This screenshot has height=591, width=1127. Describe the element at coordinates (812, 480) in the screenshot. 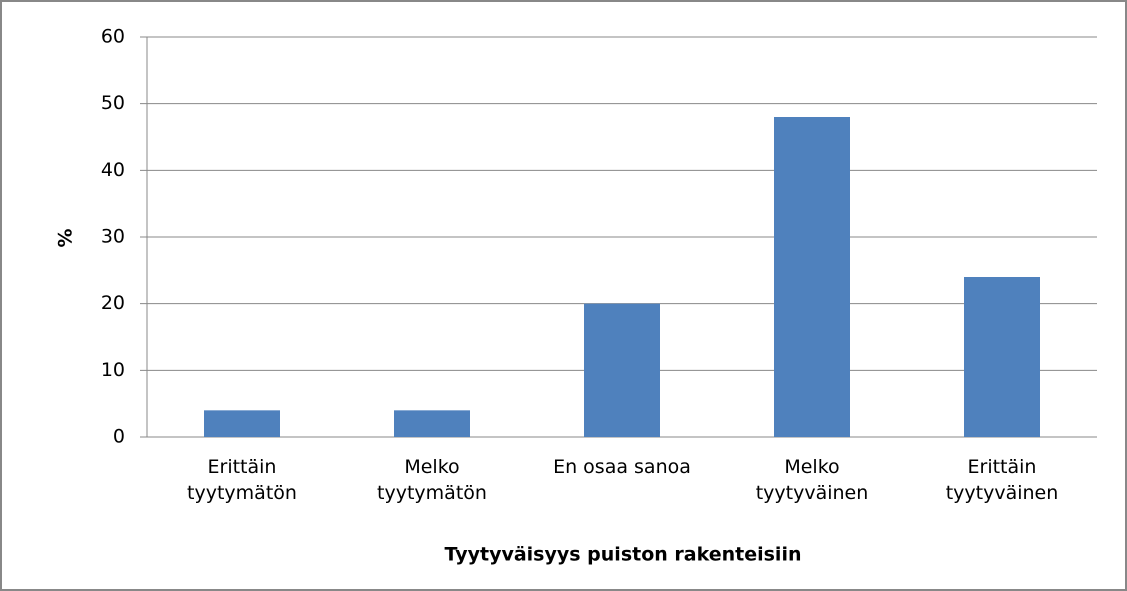

I see `x-tick-label: Melko tyytyväinen` at that location.